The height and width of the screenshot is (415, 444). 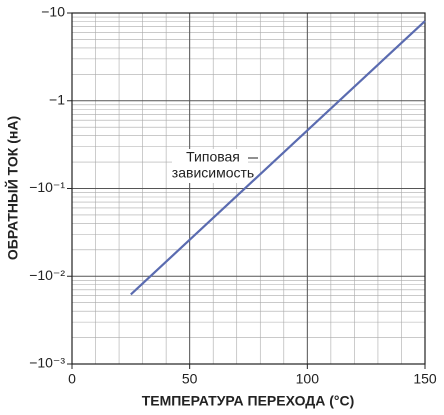 What do you see at coordinates (47, 275) in the screenshot?
I see `y-tick-label: −10⁻²` at bounding box center [47, 275].